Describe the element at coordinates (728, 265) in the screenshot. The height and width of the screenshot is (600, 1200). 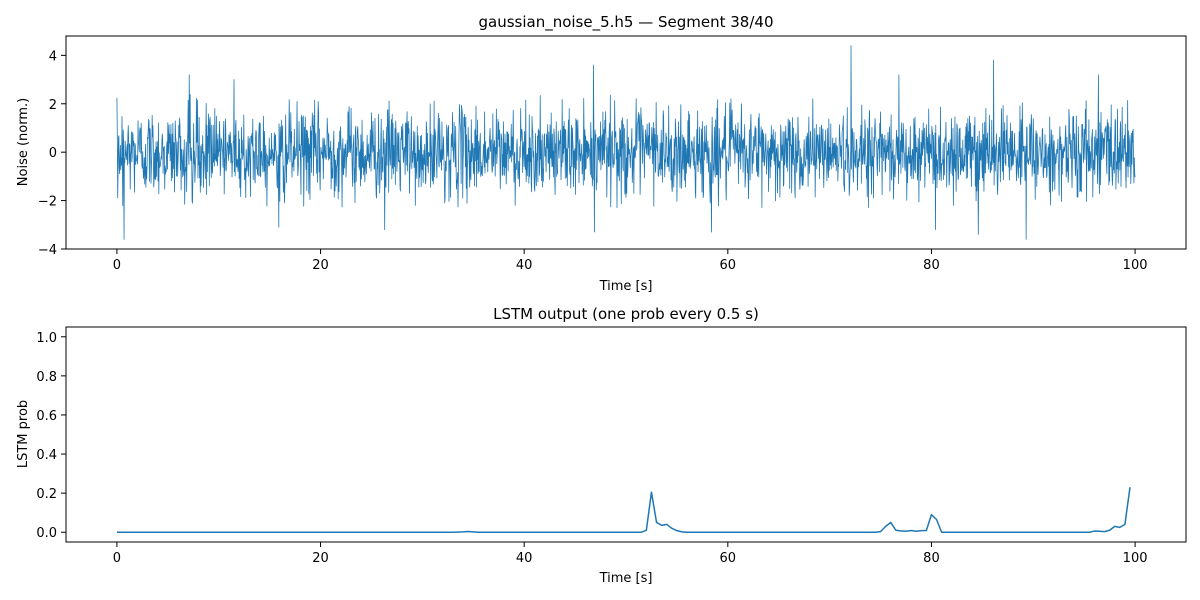
I see `noise-x-tick-label: 60` at that location.